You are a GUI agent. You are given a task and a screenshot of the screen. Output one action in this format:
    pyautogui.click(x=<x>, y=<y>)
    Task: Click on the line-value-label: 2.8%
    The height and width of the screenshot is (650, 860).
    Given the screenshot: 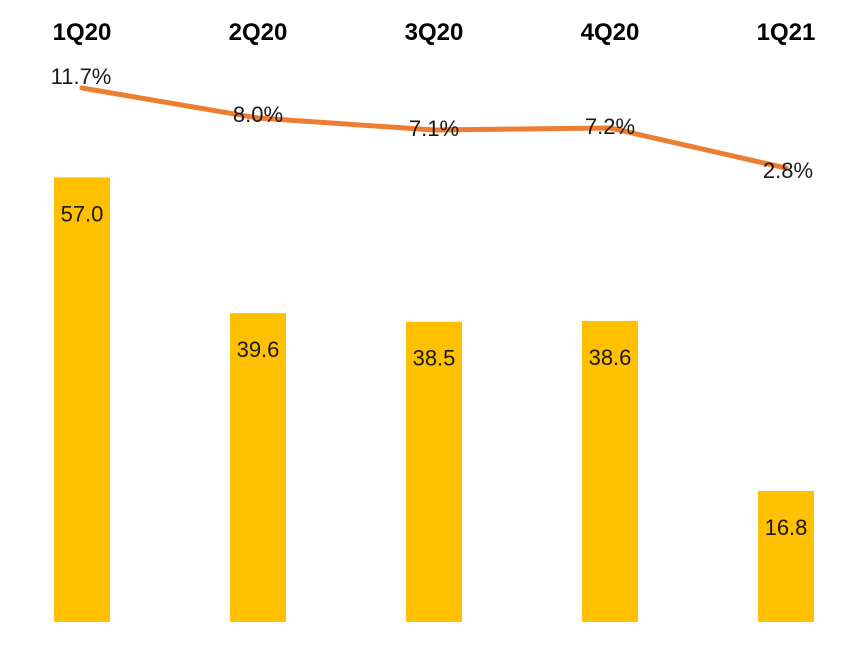 What is the action you would take?
    pyautogui.click(x=788, y=170)
    